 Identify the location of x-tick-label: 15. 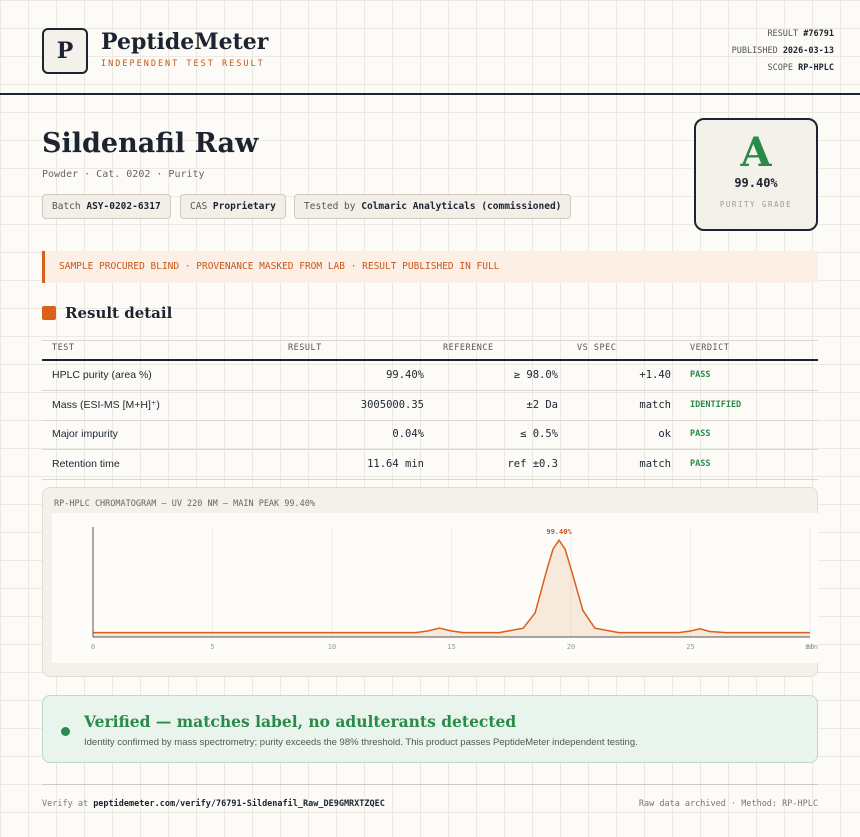
(451, 647).